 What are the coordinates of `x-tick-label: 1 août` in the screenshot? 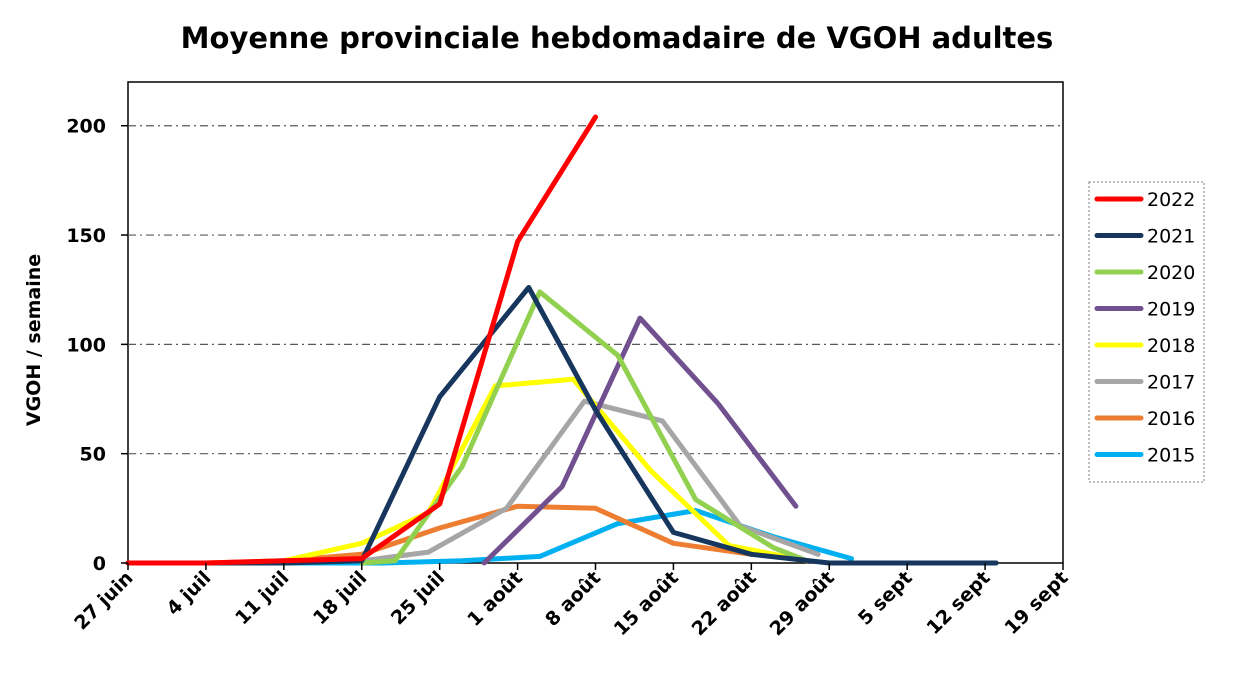 It's located at (495, 599).